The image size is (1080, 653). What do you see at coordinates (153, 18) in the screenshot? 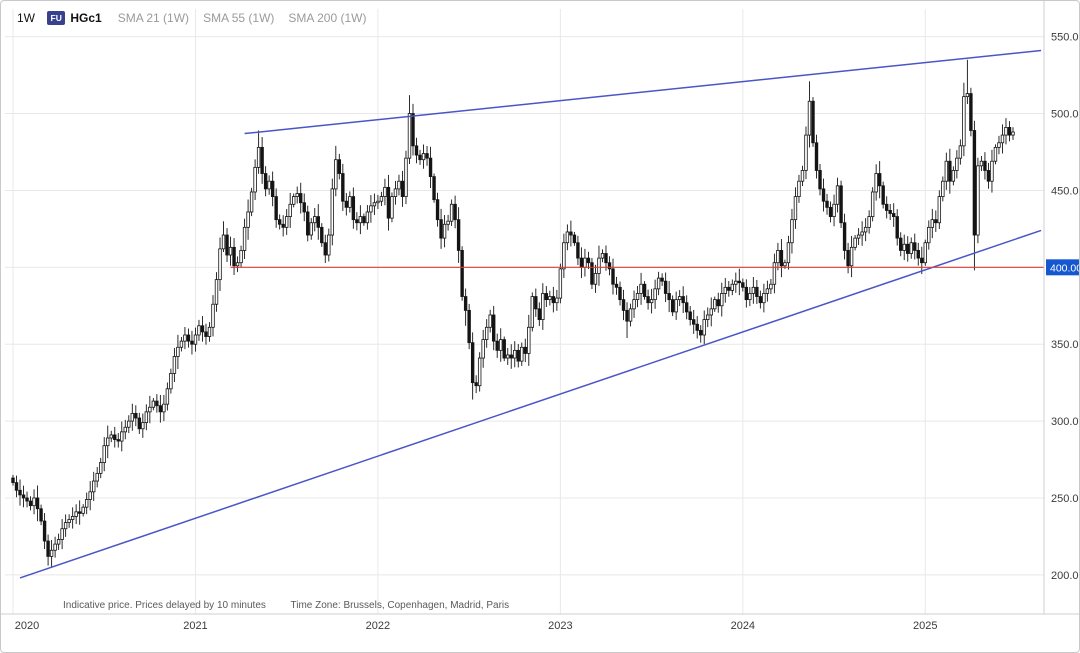
I see `legend-sma-21: SMA 21 (1W)` at bounding box center [153, 18].